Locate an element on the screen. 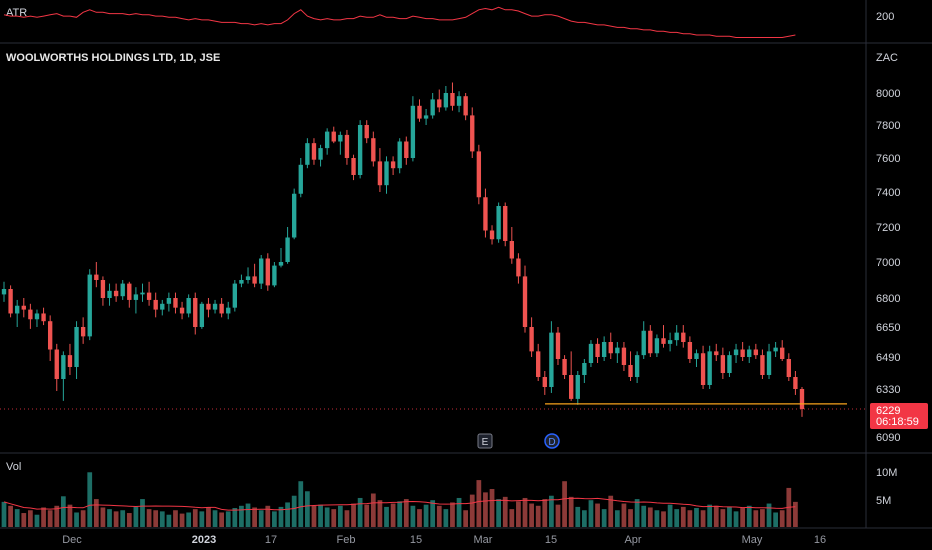 The image size is (932, 550). earnings-marker-text: E is located at coordinates (485, 442).